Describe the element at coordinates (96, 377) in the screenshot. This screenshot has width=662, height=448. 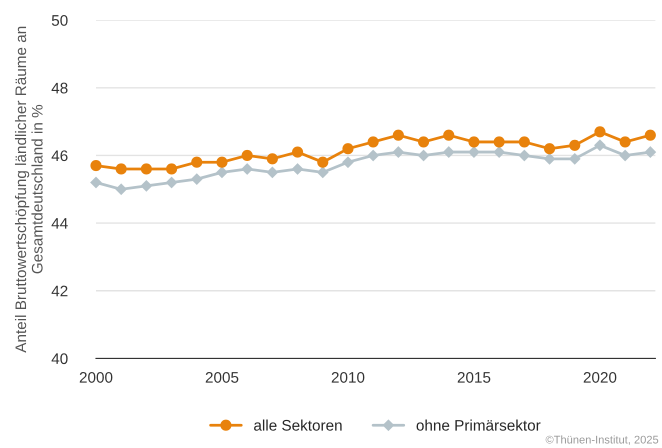
I see `x-tick-label: 2000` at that location.